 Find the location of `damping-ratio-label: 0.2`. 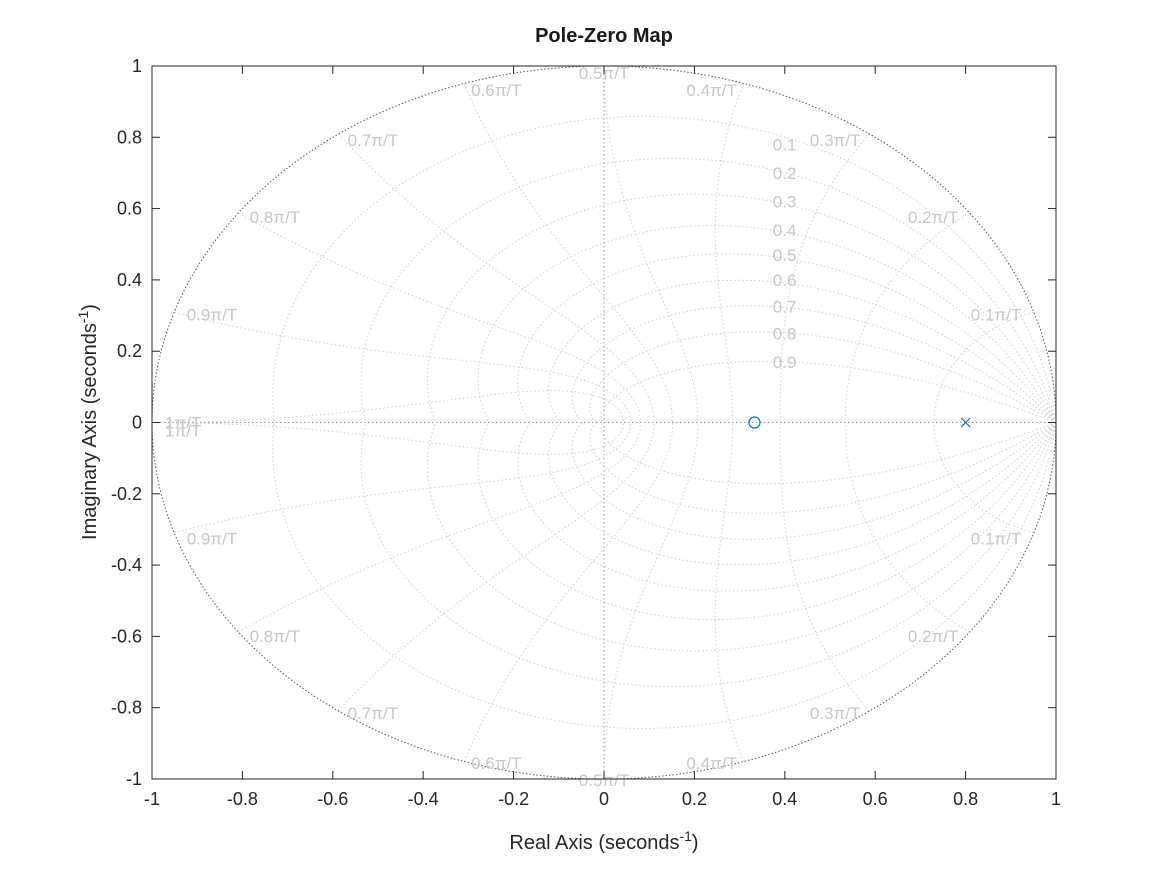

damping-ratio-label: 0.2 is located at coordinates (785, 173).